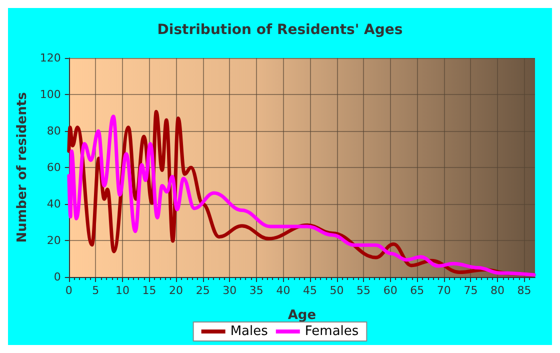 This screenshot has width=560, height=353. What do you see at coordinates (280, 30) in the screenshot?
I see `chart-title: Distribution of Residents' Ages` at bounding box center [280, 30].